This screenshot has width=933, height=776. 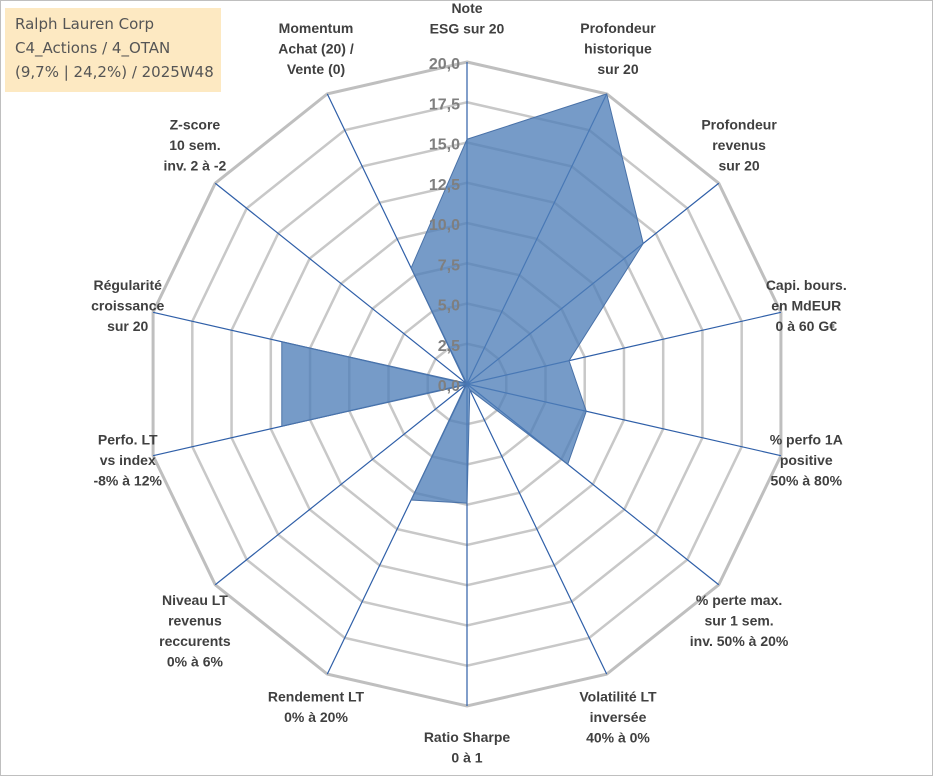 What do you see at coordinates (84, 24) in the screenshot?
I see `legend-company: Ralph Lauren Corp` at bounding box center [84, 24].